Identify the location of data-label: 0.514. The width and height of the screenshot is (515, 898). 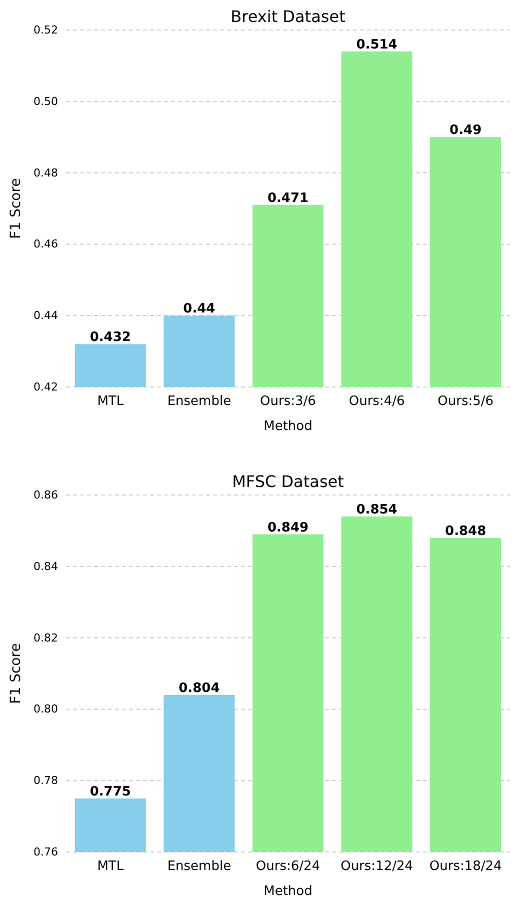
(377, 44).